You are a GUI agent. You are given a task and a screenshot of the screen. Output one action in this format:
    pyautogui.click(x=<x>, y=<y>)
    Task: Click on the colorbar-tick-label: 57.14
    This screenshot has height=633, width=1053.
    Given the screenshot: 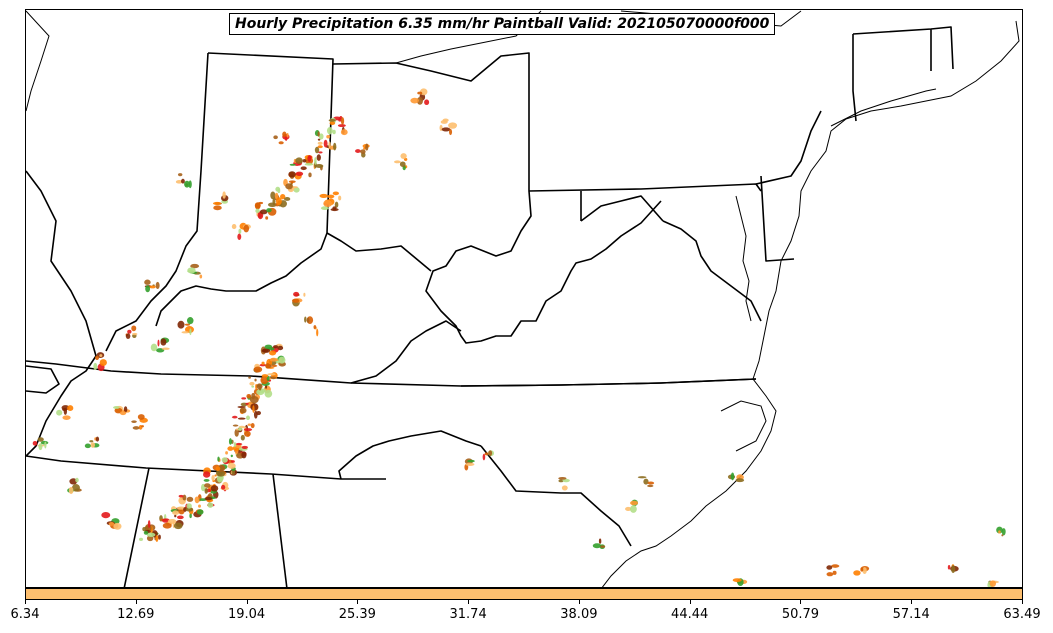 What is the action you would take?
    pyautogui.click(x=911, y=614)
    